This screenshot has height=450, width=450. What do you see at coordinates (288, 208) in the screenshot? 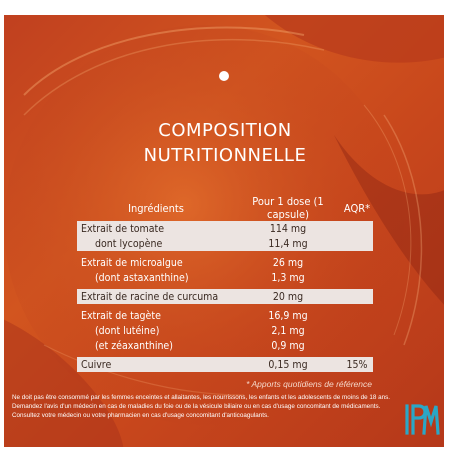
I see `header-dose: Pour 1 dose (1 capsule)` at bounding box center [288, 208].